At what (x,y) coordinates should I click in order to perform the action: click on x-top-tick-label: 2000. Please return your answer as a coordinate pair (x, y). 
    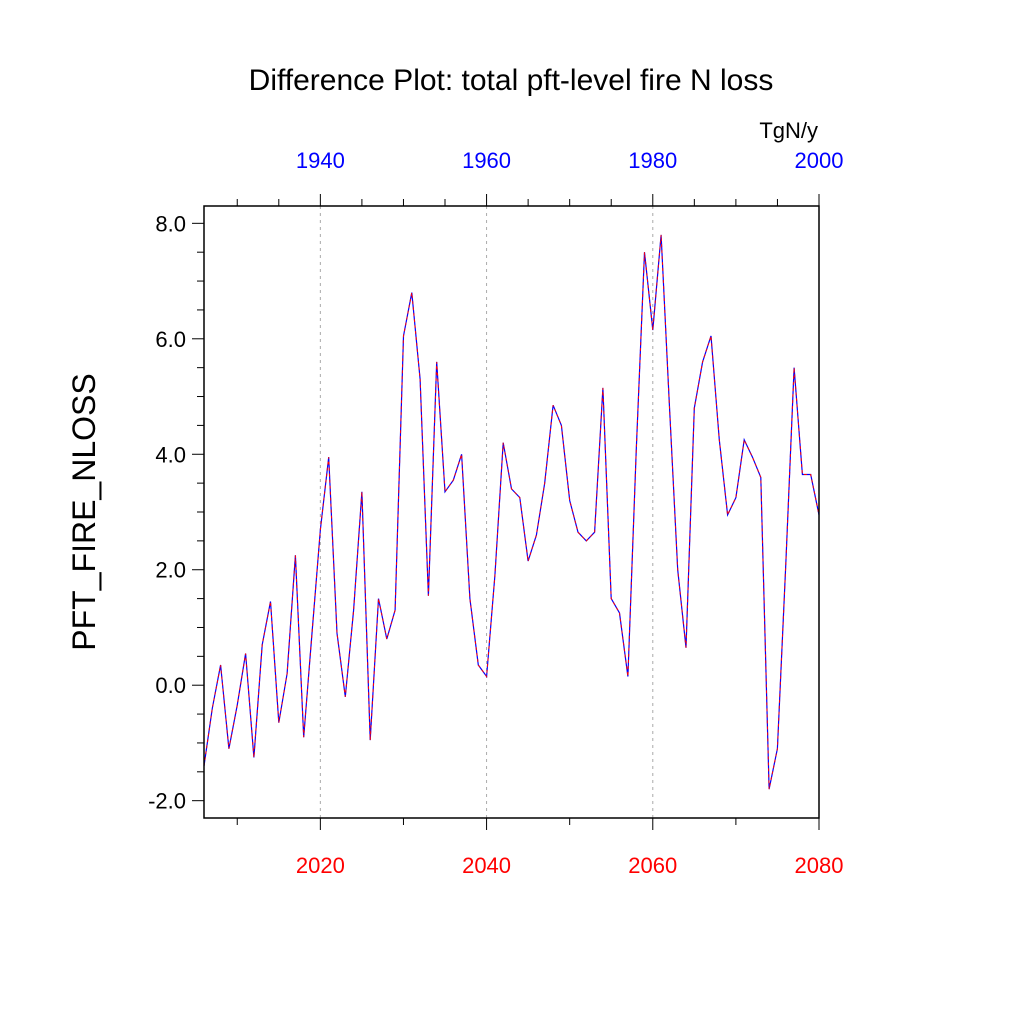
    Looking at the image, I should click on (819, 160).